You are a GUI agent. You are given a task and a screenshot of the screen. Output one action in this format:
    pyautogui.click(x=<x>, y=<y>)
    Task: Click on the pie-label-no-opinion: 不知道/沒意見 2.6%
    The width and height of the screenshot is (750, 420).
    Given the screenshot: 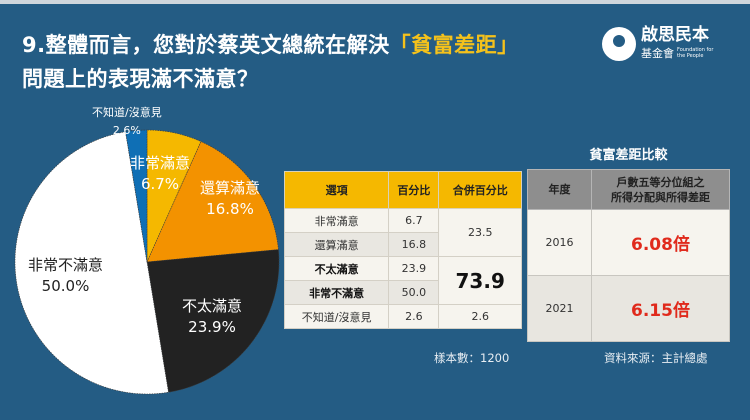 What is the action you would take?
    pyautogui.click(x=127, y=121)
    